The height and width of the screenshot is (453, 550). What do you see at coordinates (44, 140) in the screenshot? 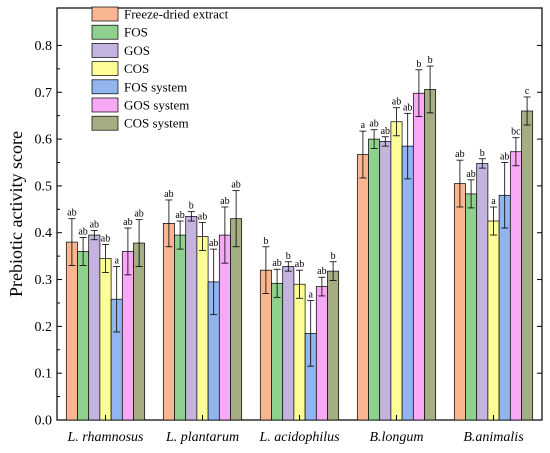
I see `y-tick-label: 0.6` at bounding box center [44, 140].